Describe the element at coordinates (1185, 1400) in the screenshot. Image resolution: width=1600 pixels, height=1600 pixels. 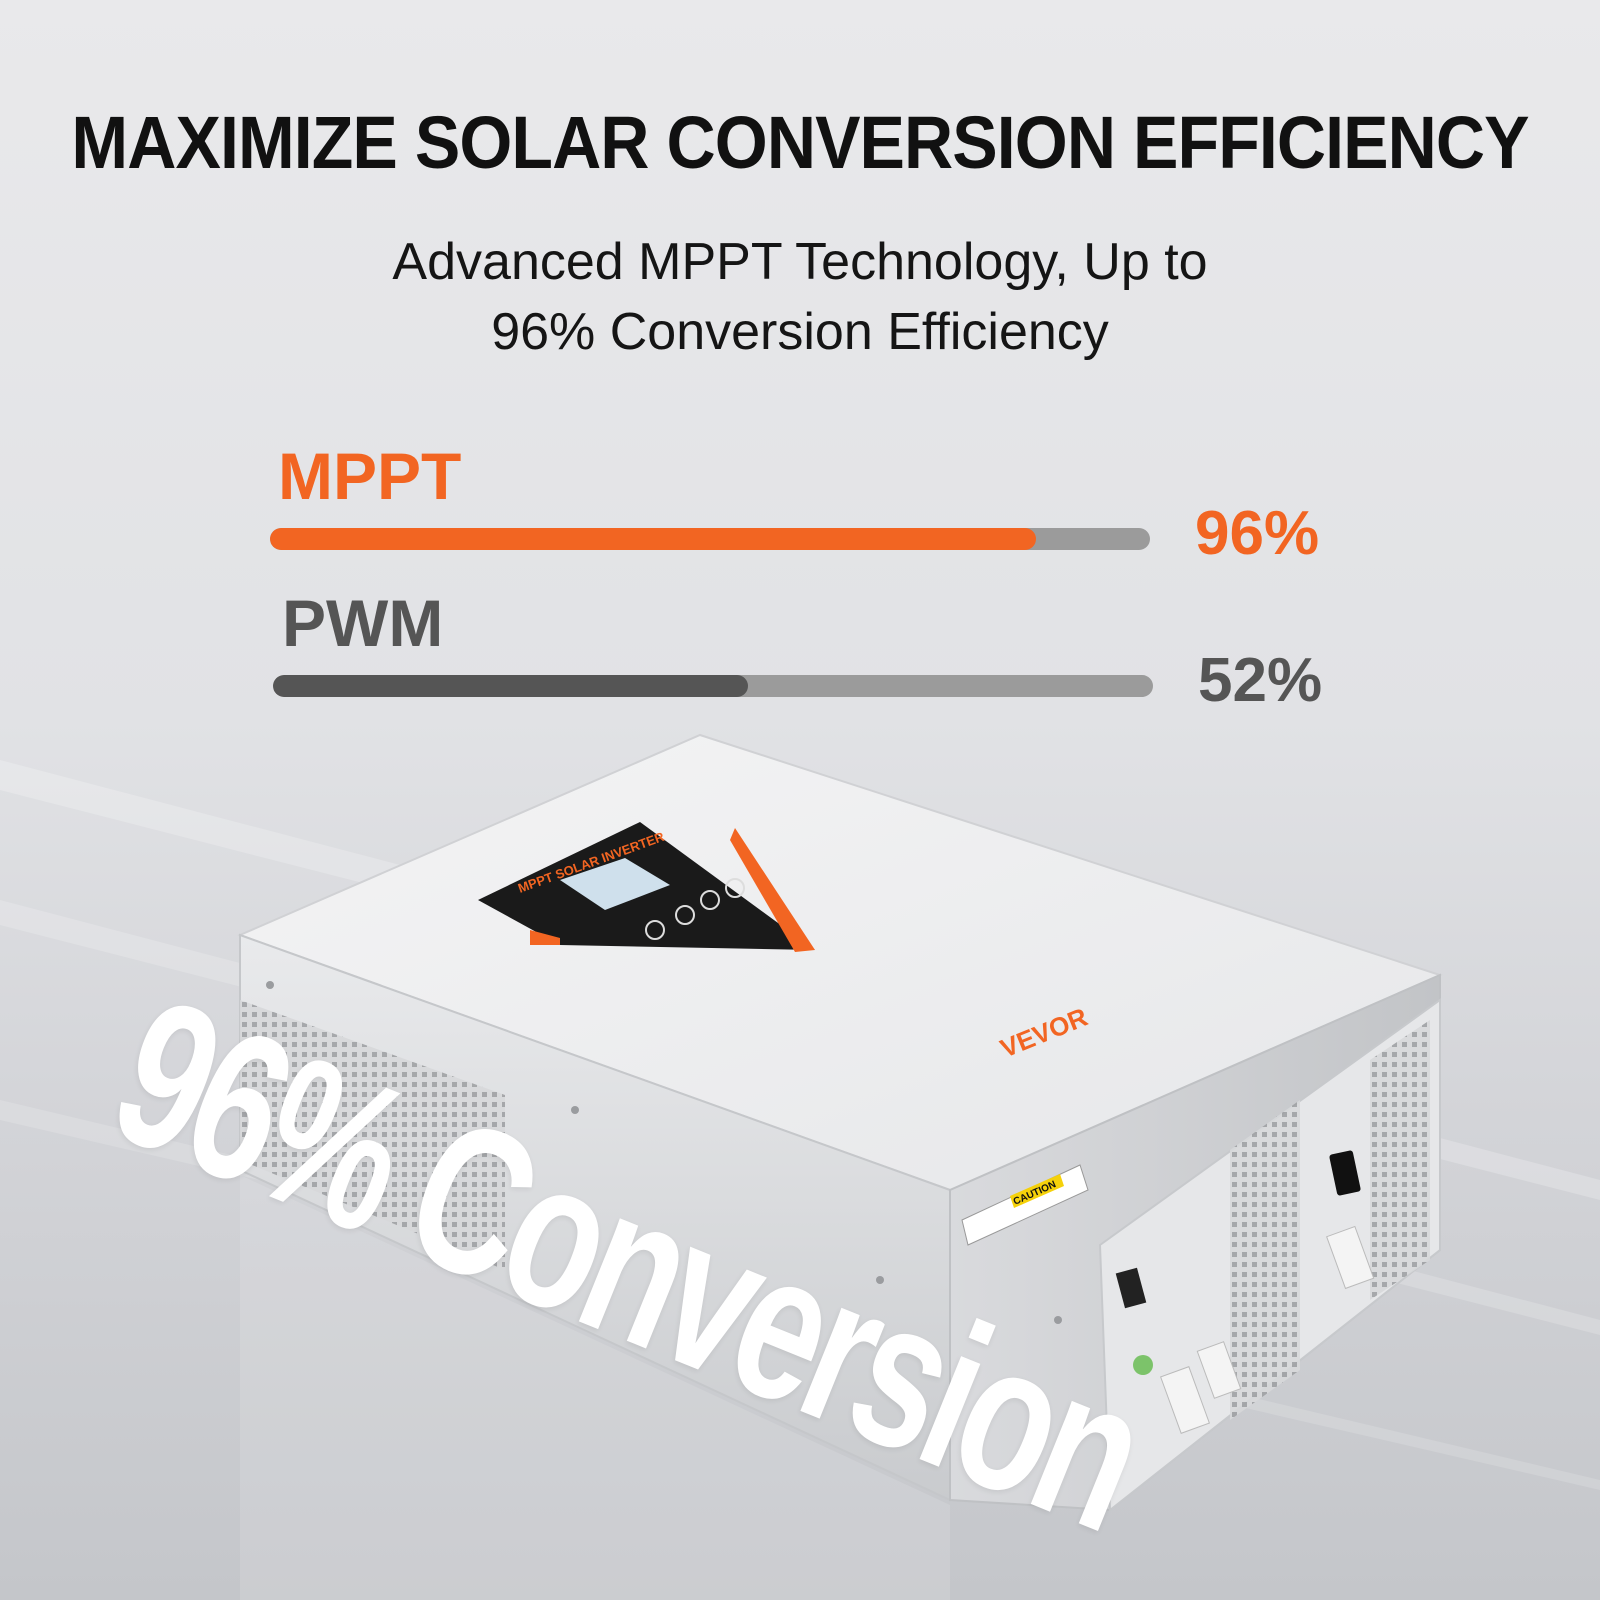
I see `ac-out-terminal` at that location.